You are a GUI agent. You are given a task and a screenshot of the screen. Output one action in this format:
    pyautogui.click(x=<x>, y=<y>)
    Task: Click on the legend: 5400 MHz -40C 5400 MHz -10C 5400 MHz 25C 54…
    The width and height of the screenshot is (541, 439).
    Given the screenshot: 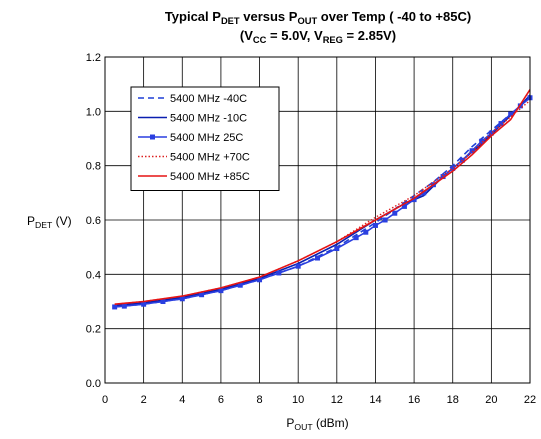 What is the action you would take?
    pyautogui.click(x=205, y=138)
    